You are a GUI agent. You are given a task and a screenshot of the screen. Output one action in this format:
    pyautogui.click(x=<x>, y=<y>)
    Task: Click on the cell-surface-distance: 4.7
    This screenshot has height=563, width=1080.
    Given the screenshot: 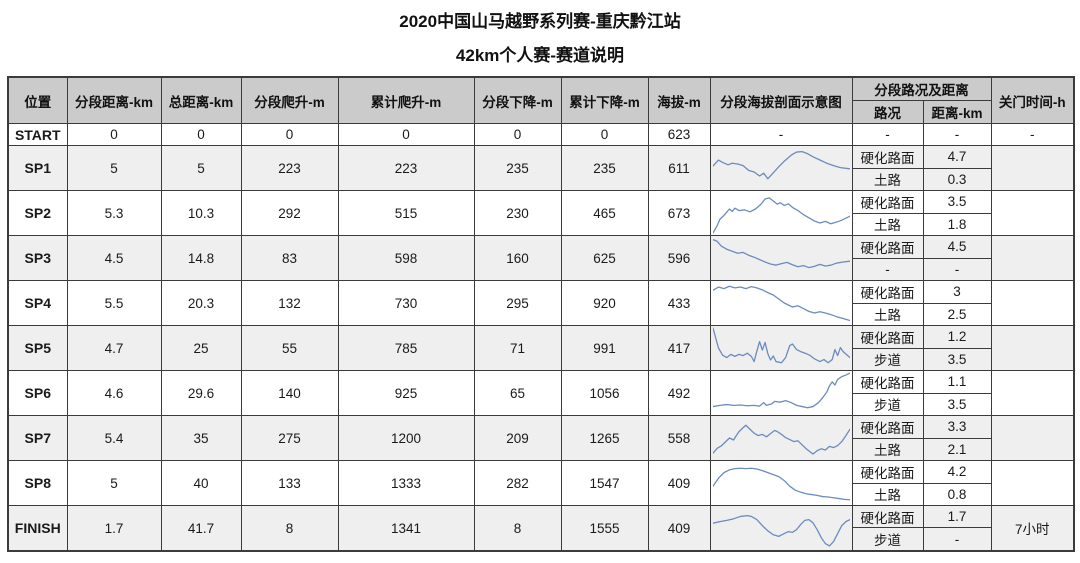 What is the action you would take?
    pyautogui.click(x=957, y=157)
    